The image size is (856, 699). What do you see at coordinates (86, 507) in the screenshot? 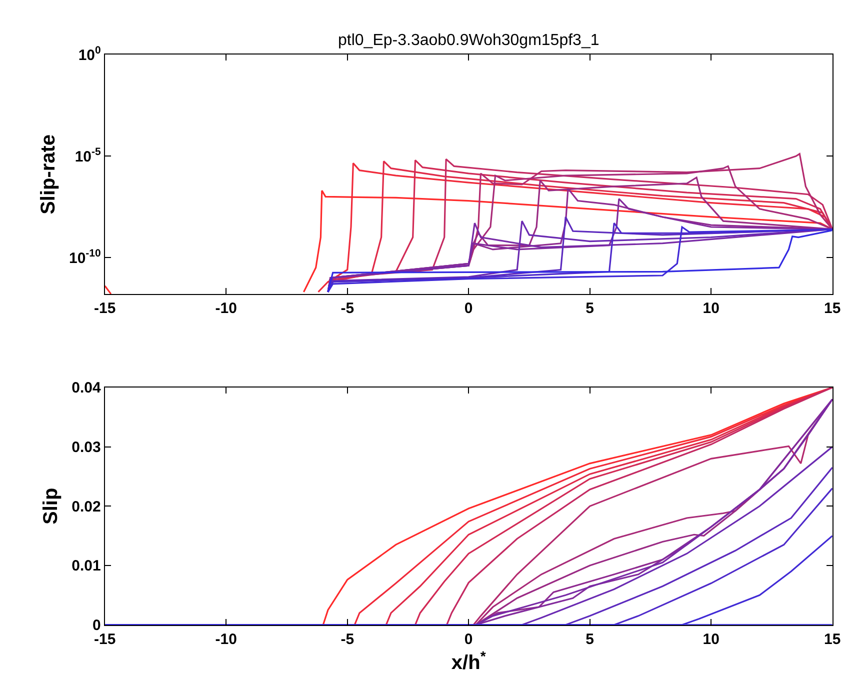
I see `y-tick-label: 0.02` at bounding box center [86, 507].